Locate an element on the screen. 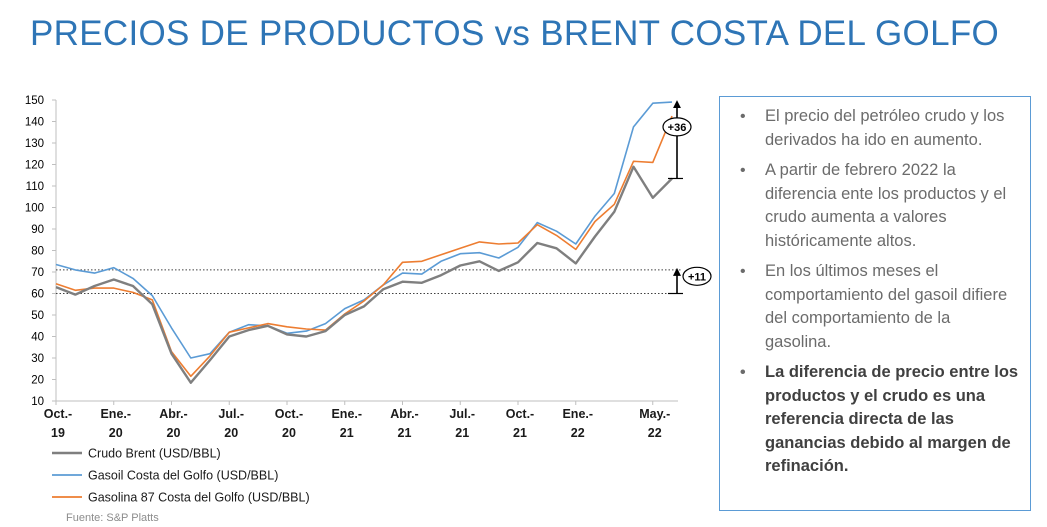  y-tick-label: 70 is located at coordinates (37, 273).